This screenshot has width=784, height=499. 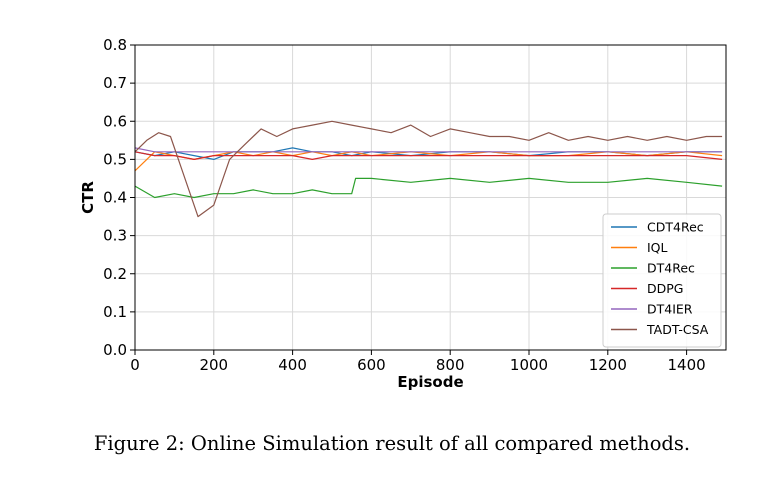 What do you see at coordinates (428, 188) in the screenshot?
I see `series-line-dt4rec` at bounding box center [428, 188].